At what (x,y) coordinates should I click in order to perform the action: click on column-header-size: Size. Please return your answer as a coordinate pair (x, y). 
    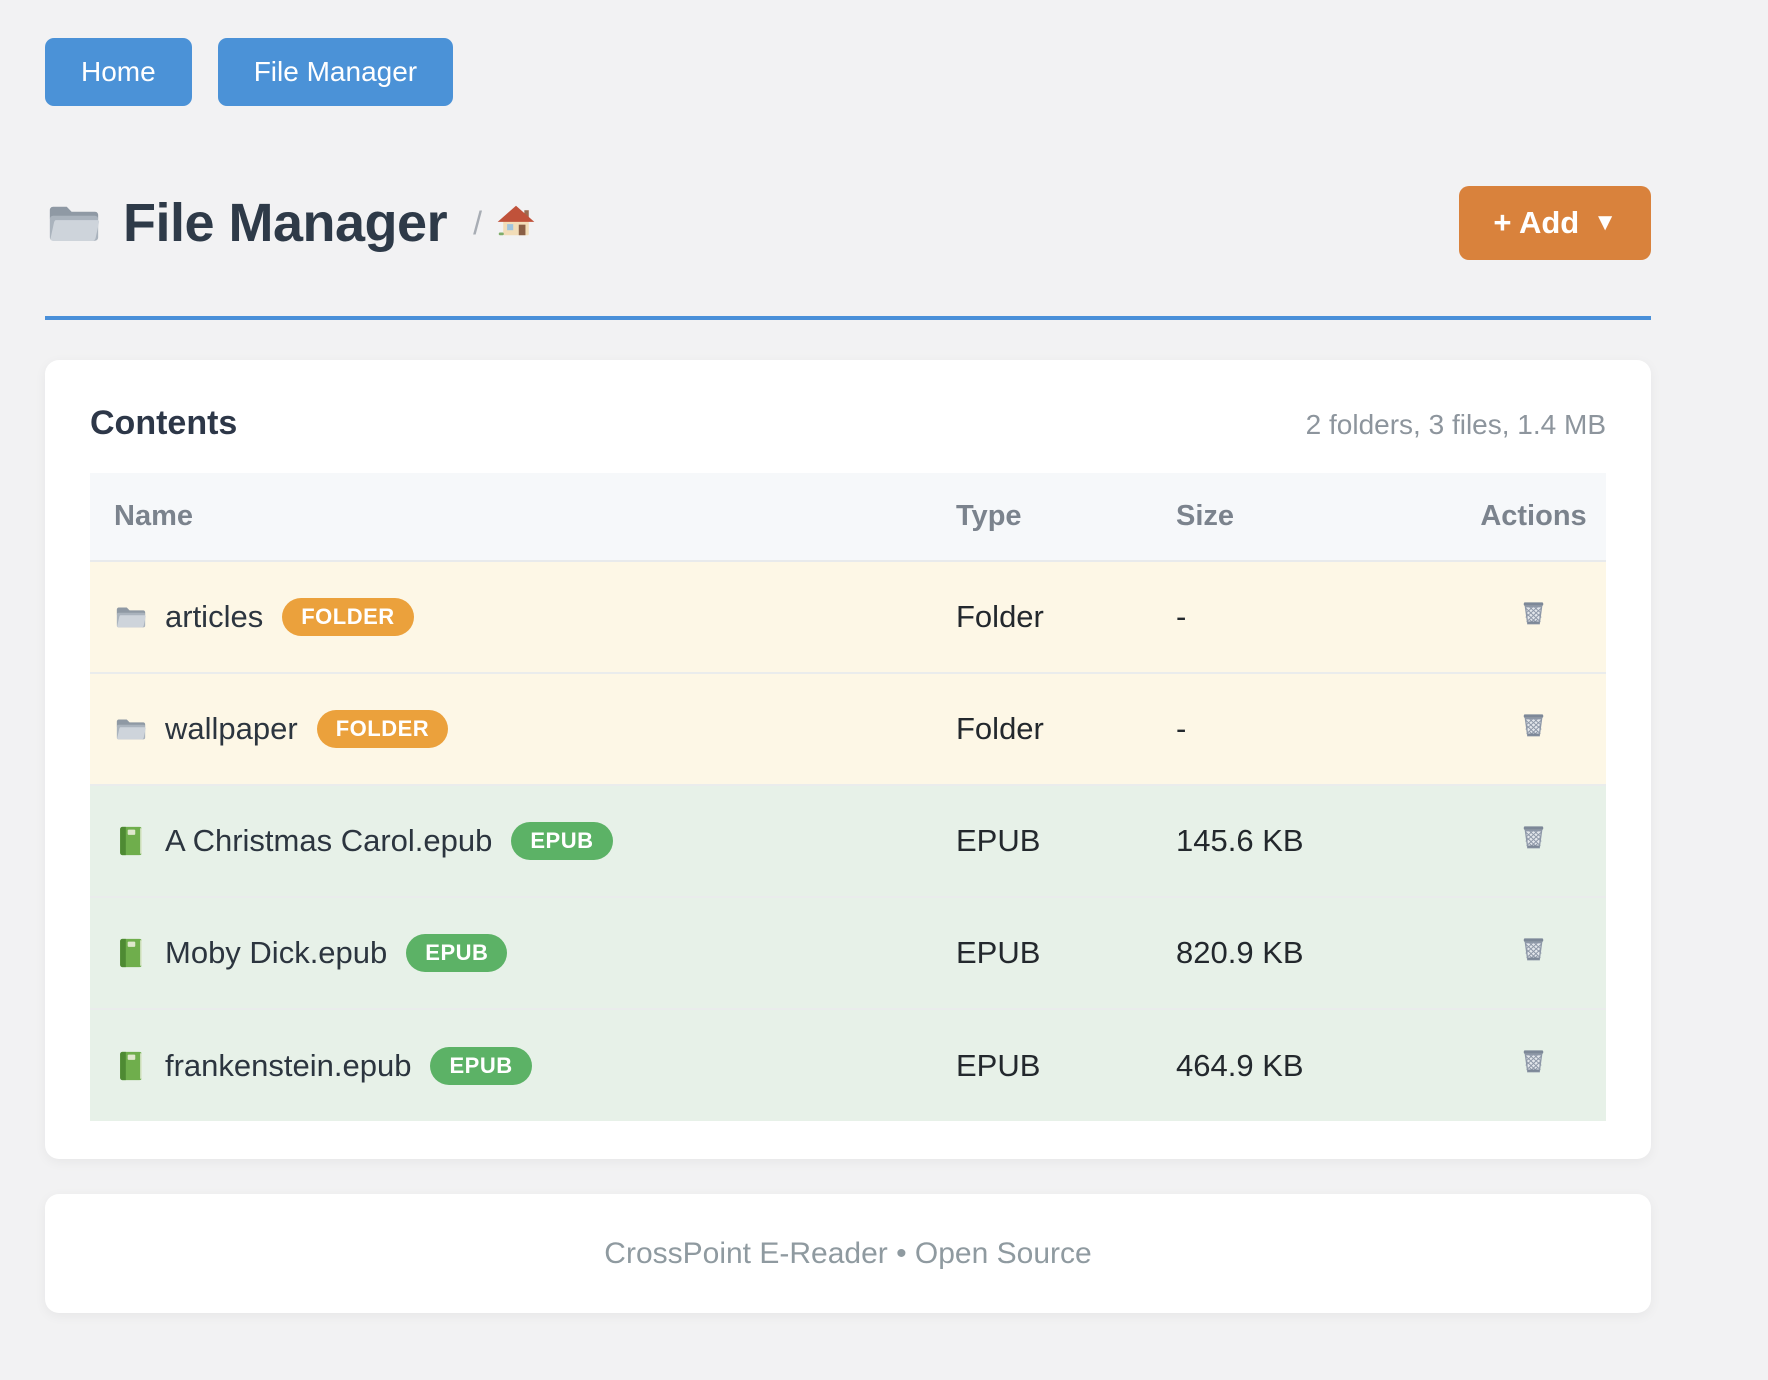
    Looking at the image, I should click on (1318, 517).